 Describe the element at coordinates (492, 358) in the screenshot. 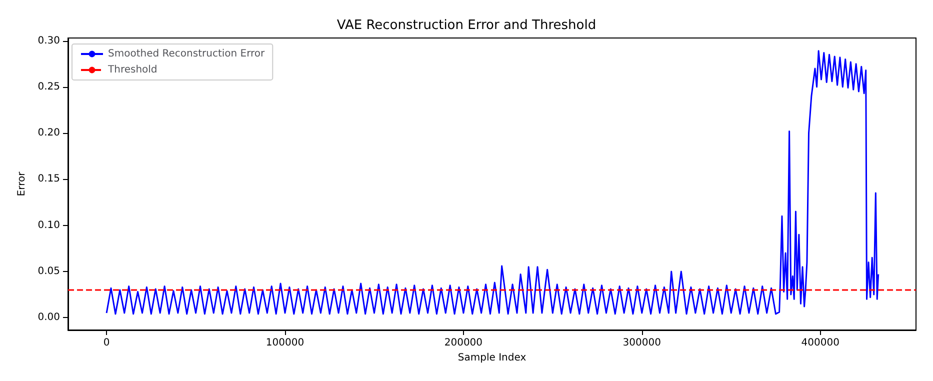

I see `x-axis-title: Sample Index` at that location.